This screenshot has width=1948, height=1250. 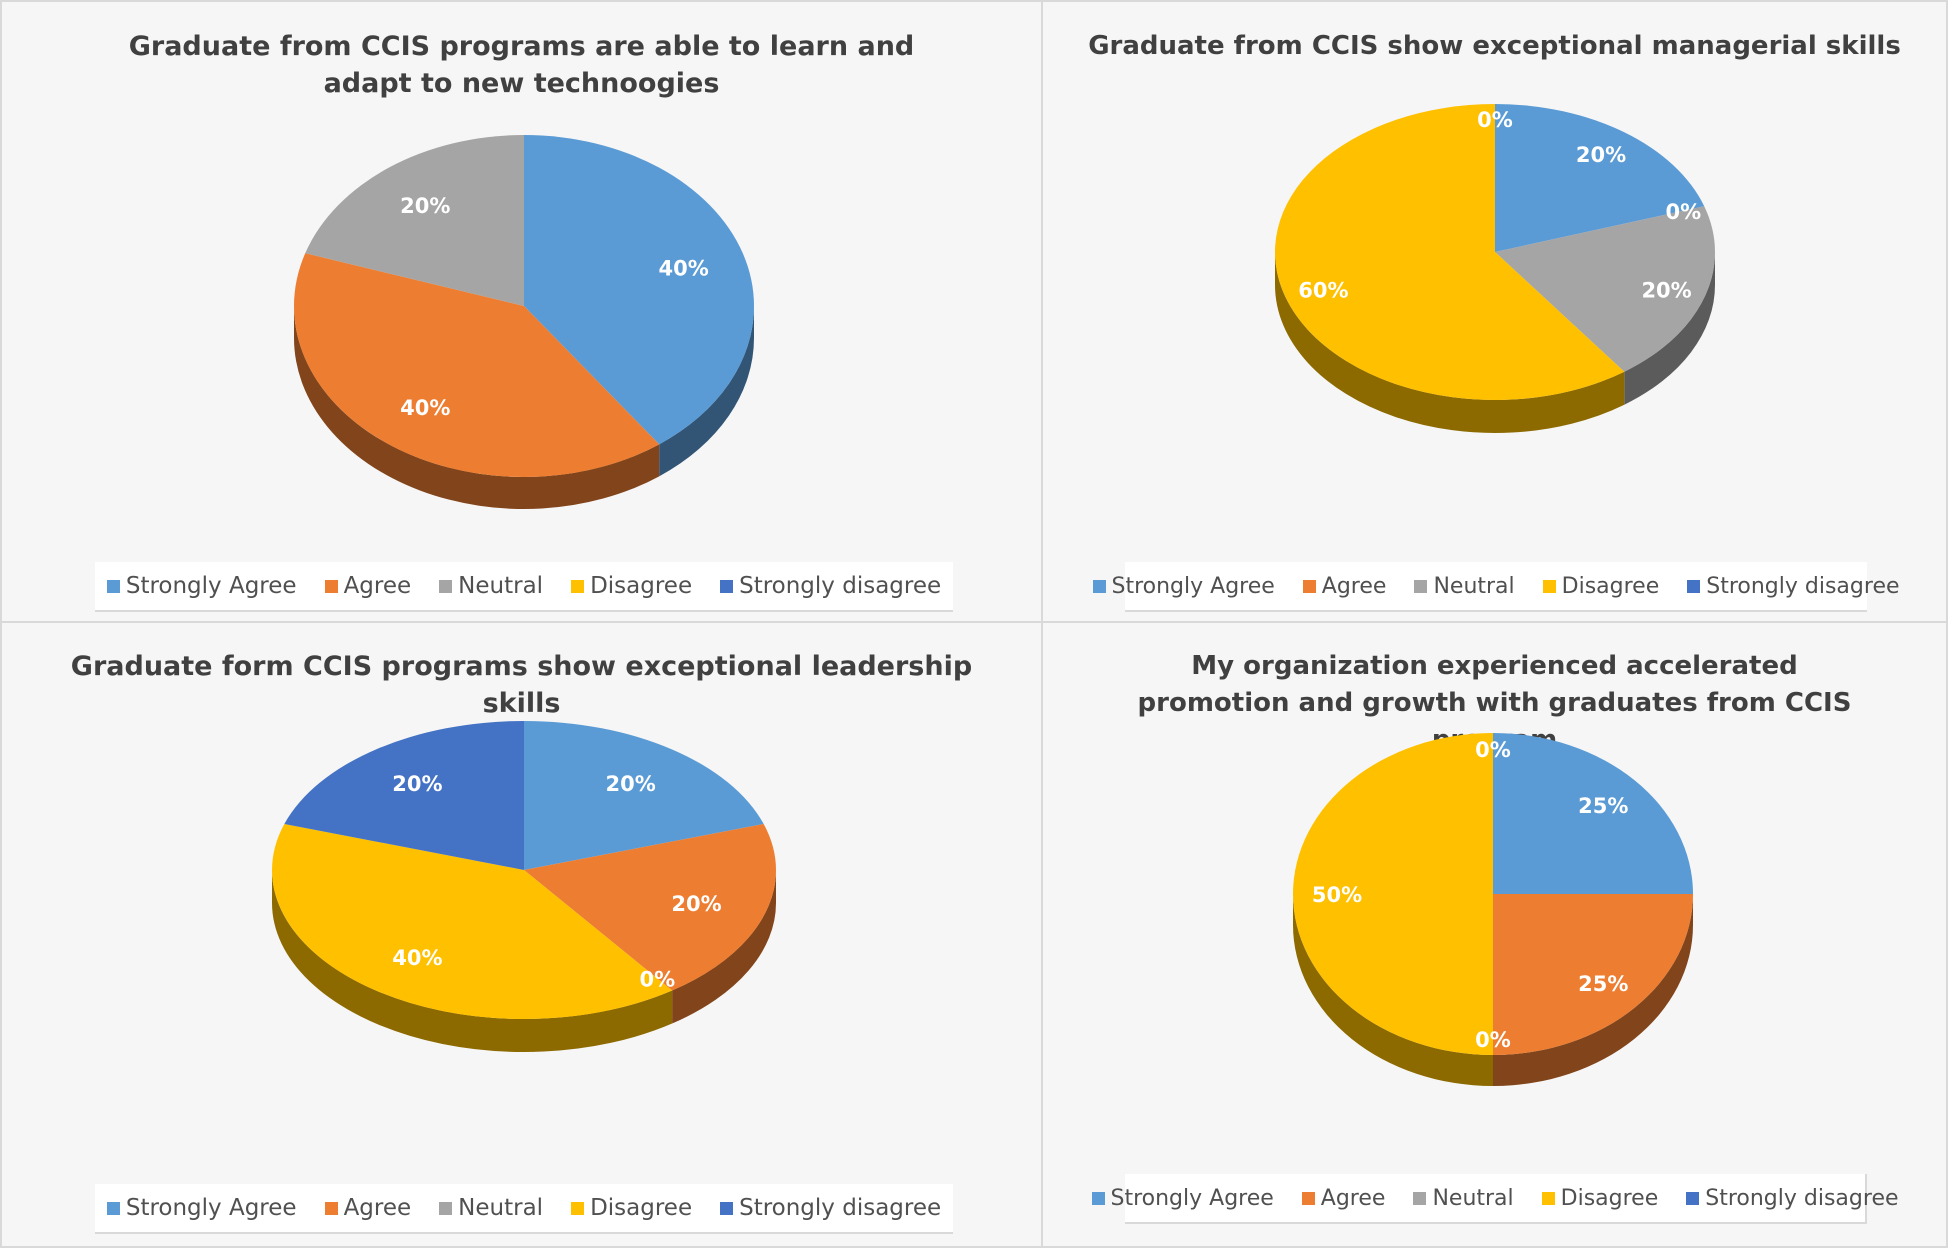 I want to click on data-label-neutral: 0%, so click(x=1493, y=1040).